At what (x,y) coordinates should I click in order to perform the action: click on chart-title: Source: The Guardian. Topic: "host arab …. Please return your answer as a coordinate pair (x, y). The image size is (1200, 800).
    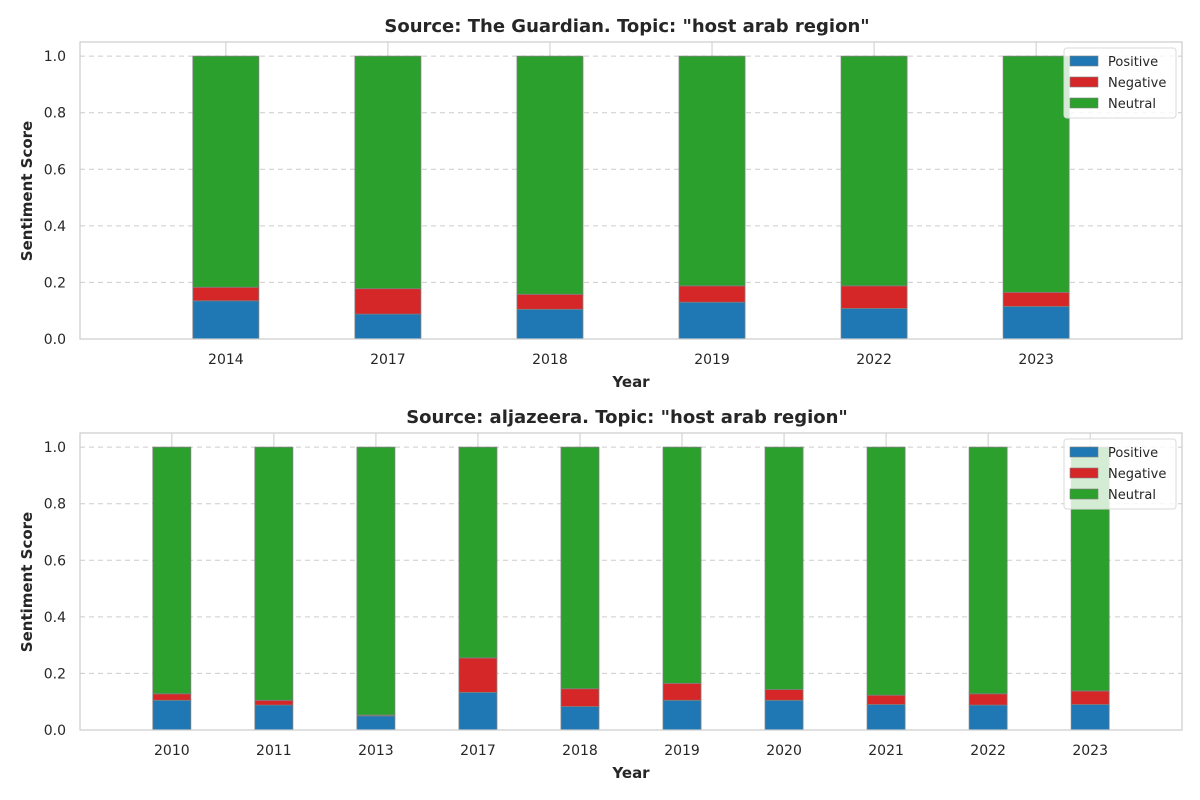
    Looking at the image, I should click on (626, 26).